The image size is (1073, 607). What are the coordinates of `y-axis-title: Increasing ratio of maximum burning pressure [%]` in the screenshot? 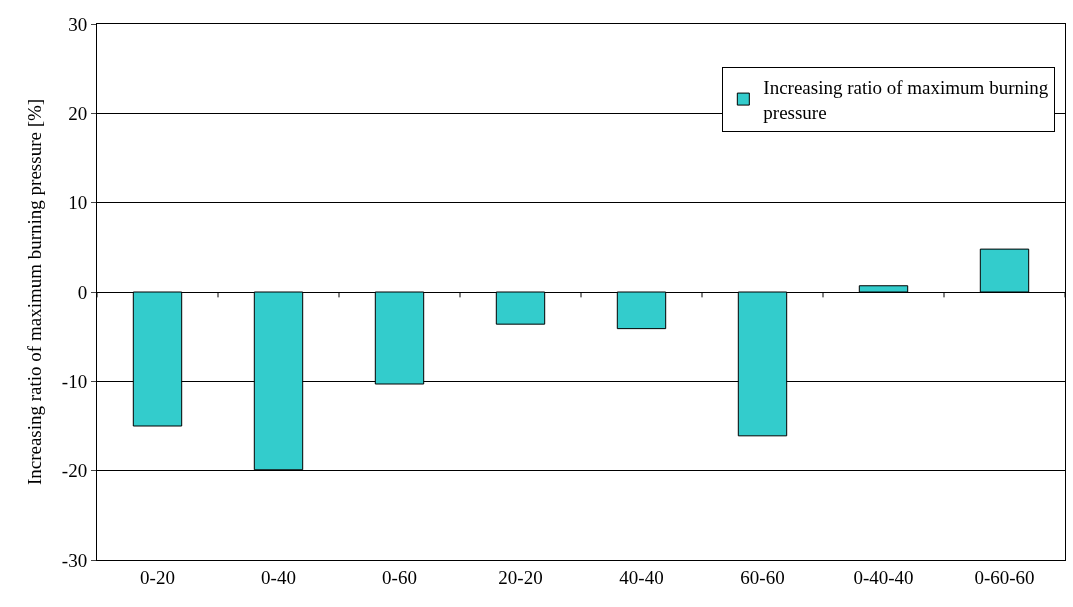 It's located at (34, 292).